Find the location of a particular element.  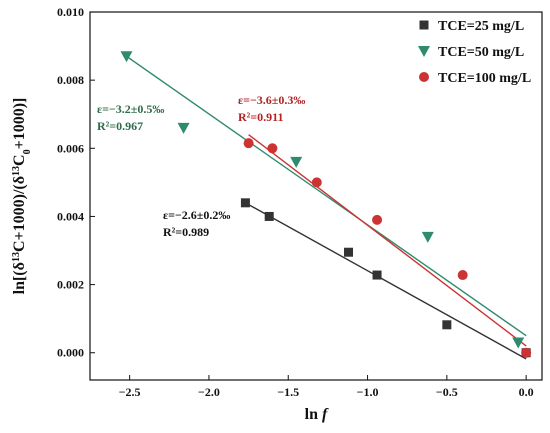

fit-annotation-r2: R²=0.967 is located at coordinates (120, 126).